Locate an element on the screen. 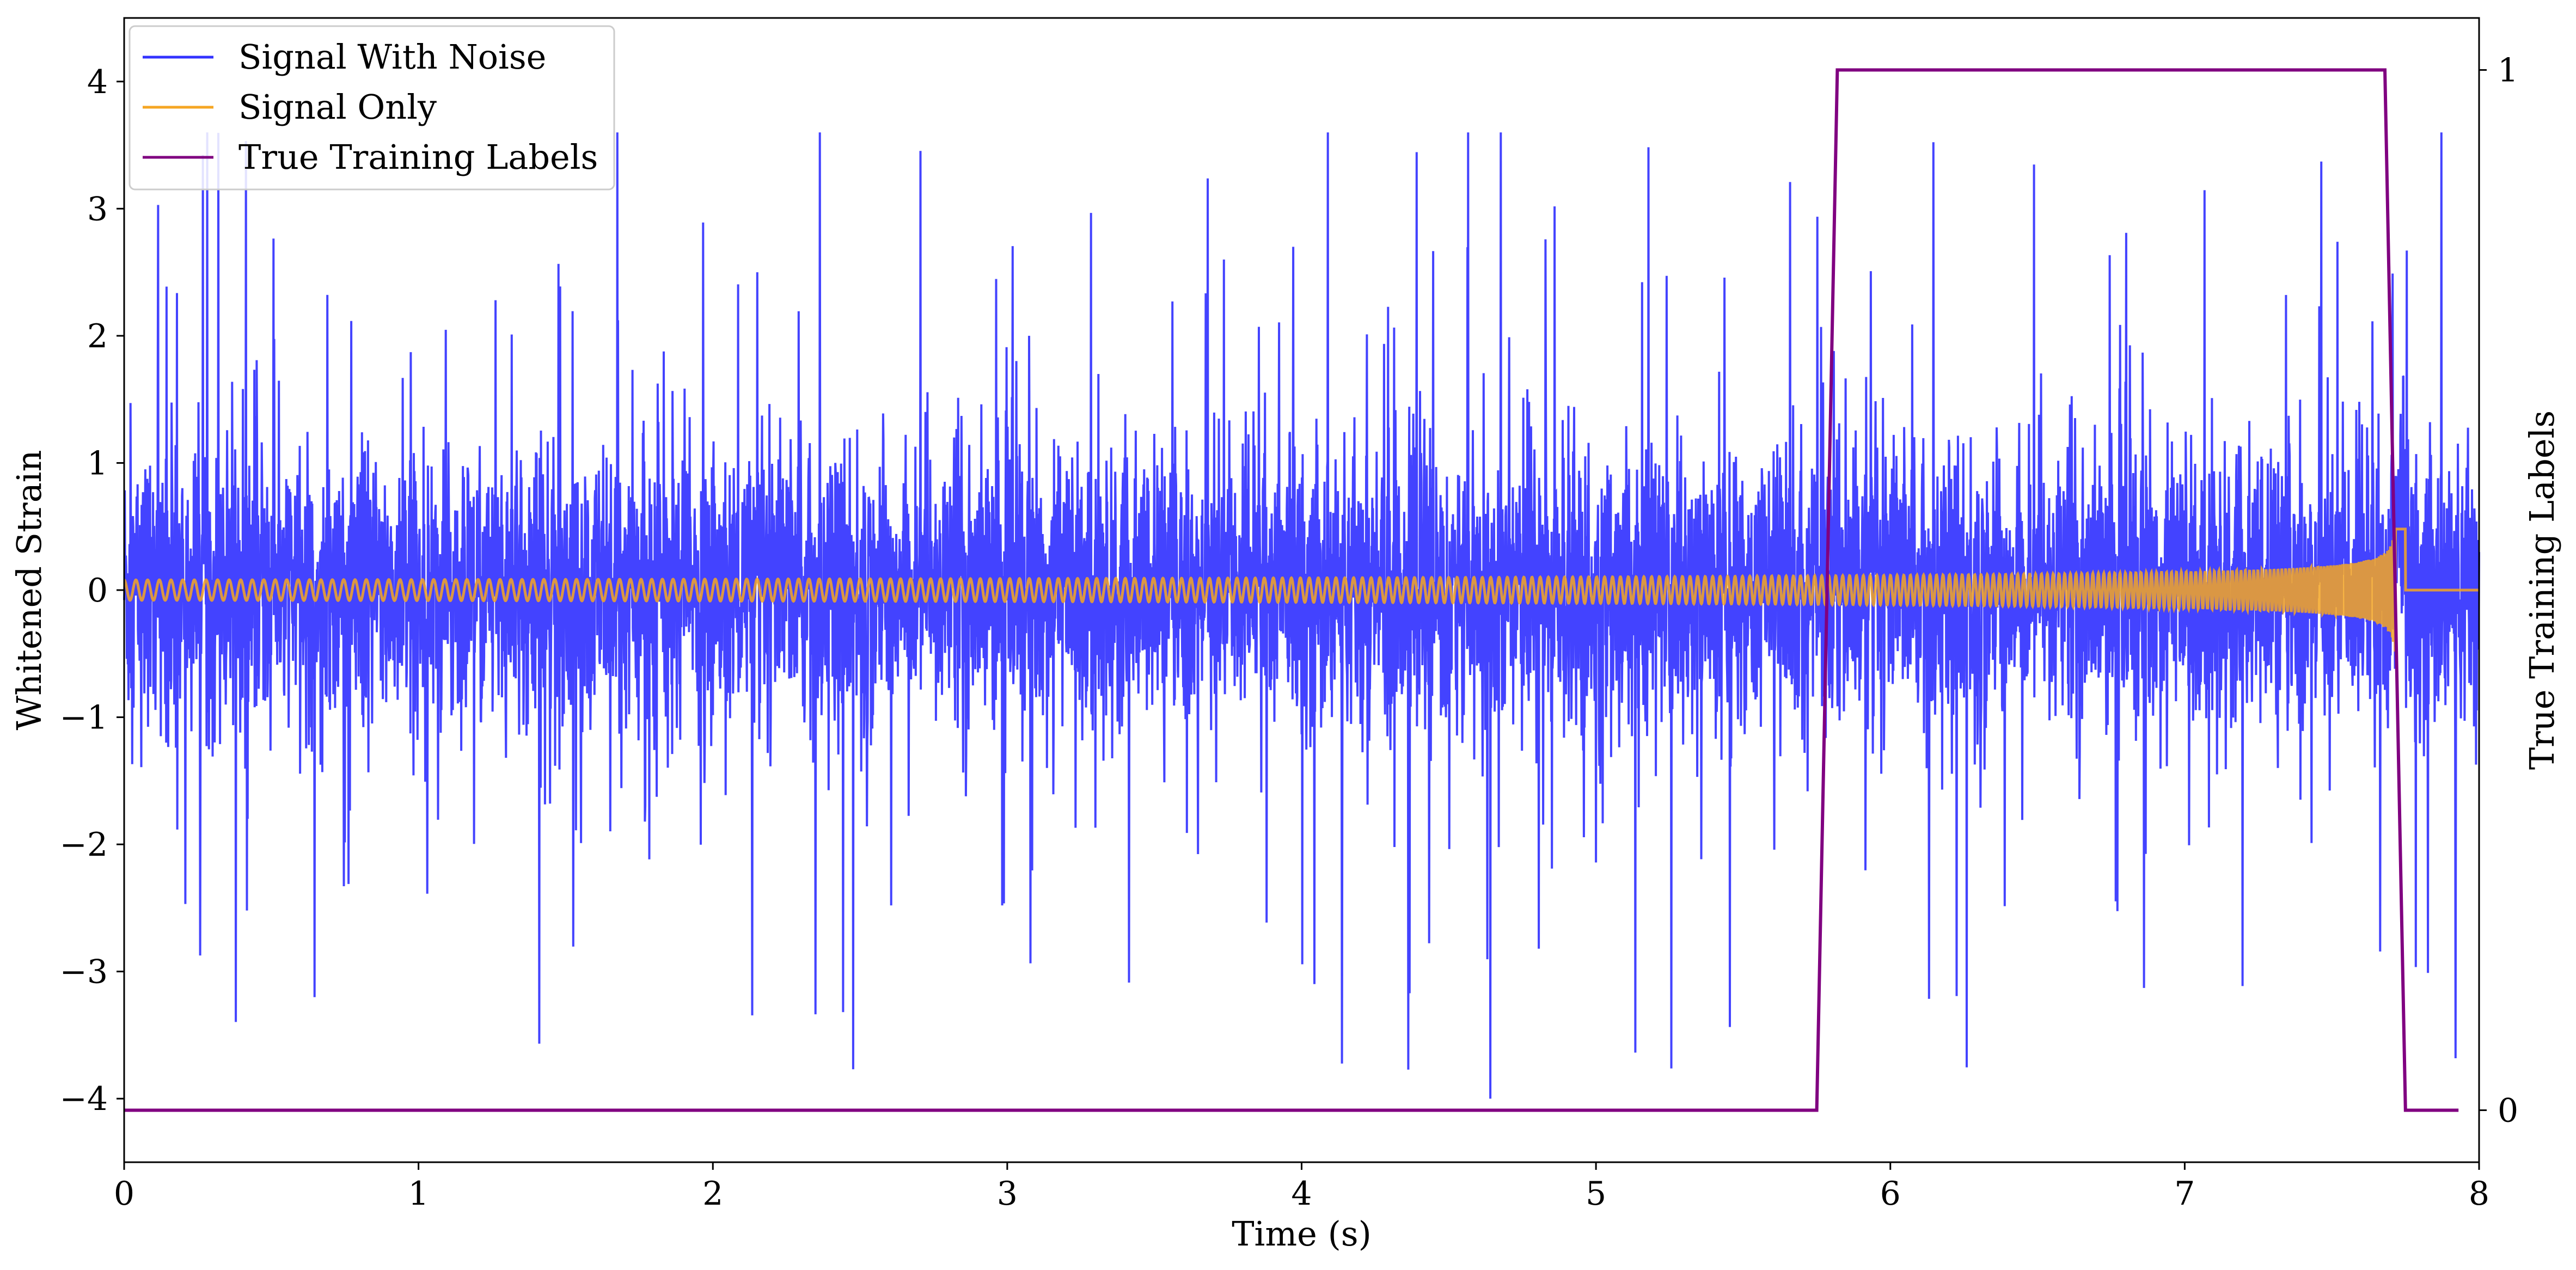 This screenshot has width=2576, height=1270. y-tick-label: 3 is located at coordinates (97, 209).